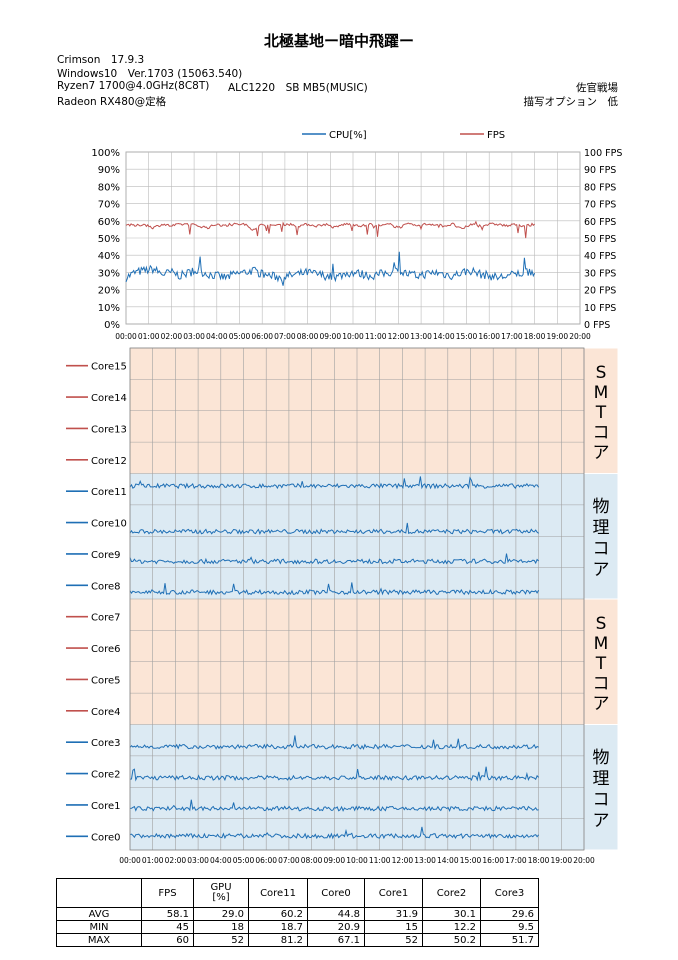 The width and height of the screenshot is (678, 960). What do you see at coordinates (99, 914) in the screenshot?
I see `row-label: AVG` at bounding box center [99, 914].